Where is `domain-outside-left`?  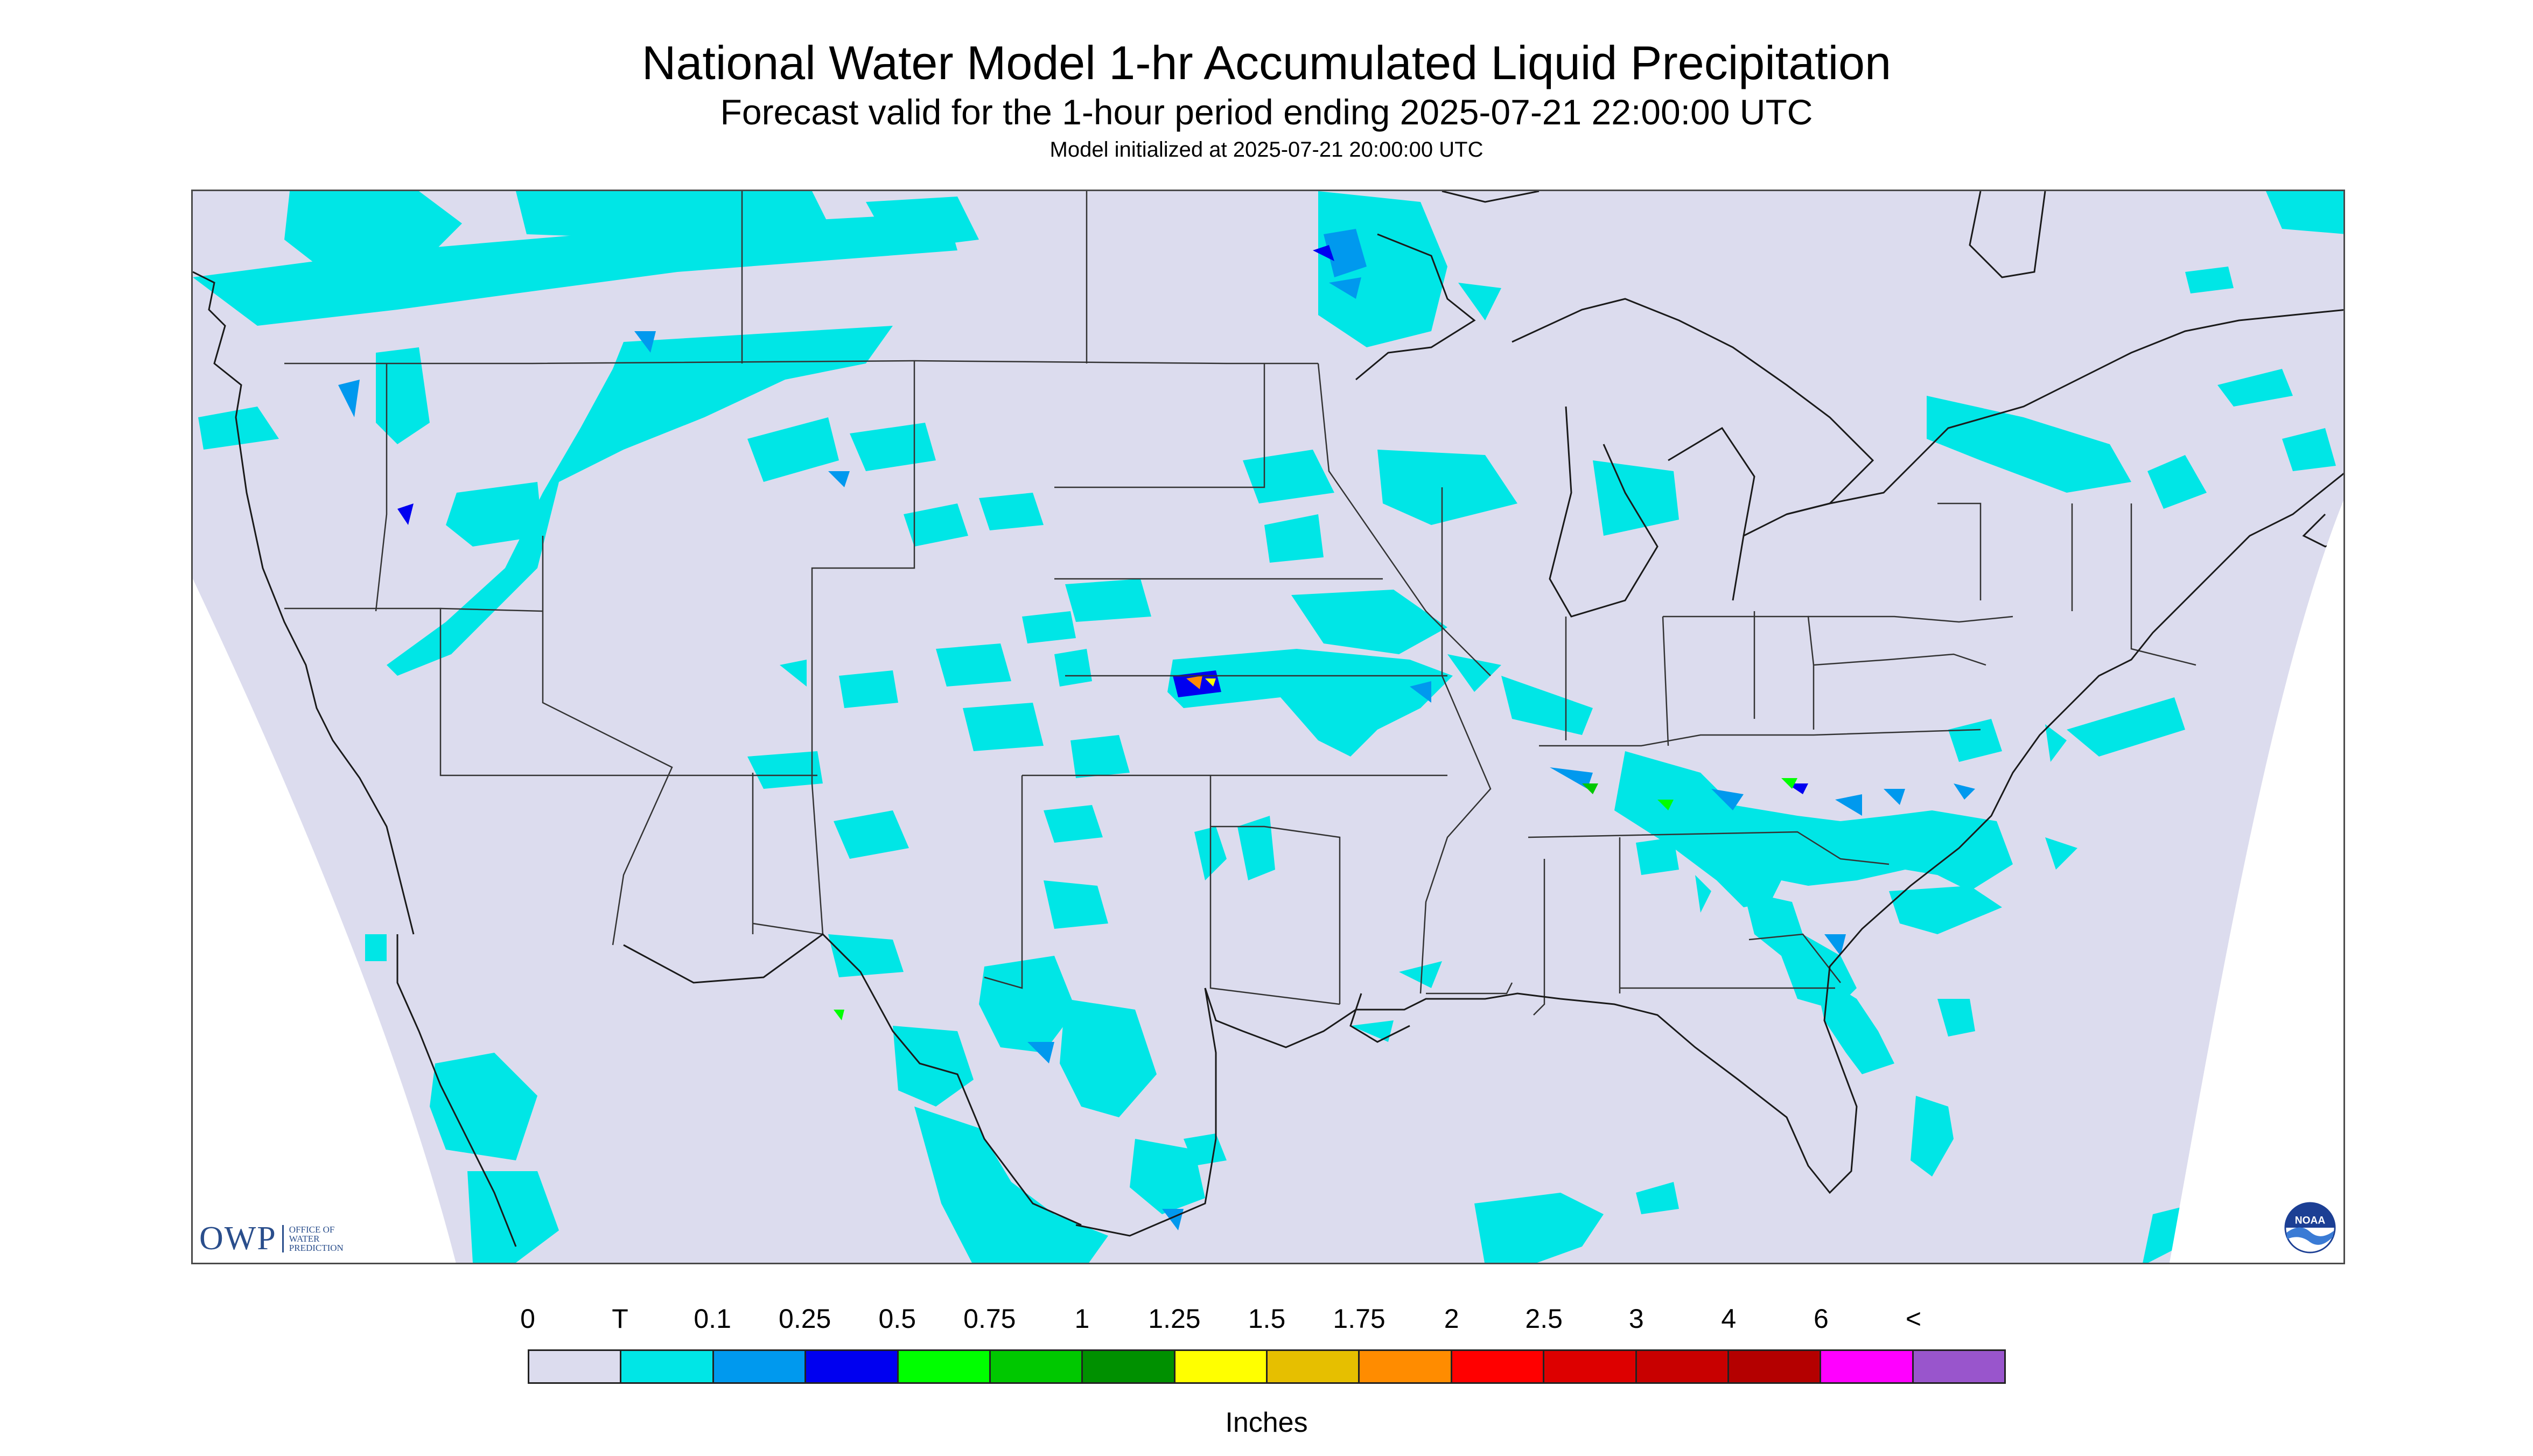
domain-outside-left is located at coordinates (325, 921).